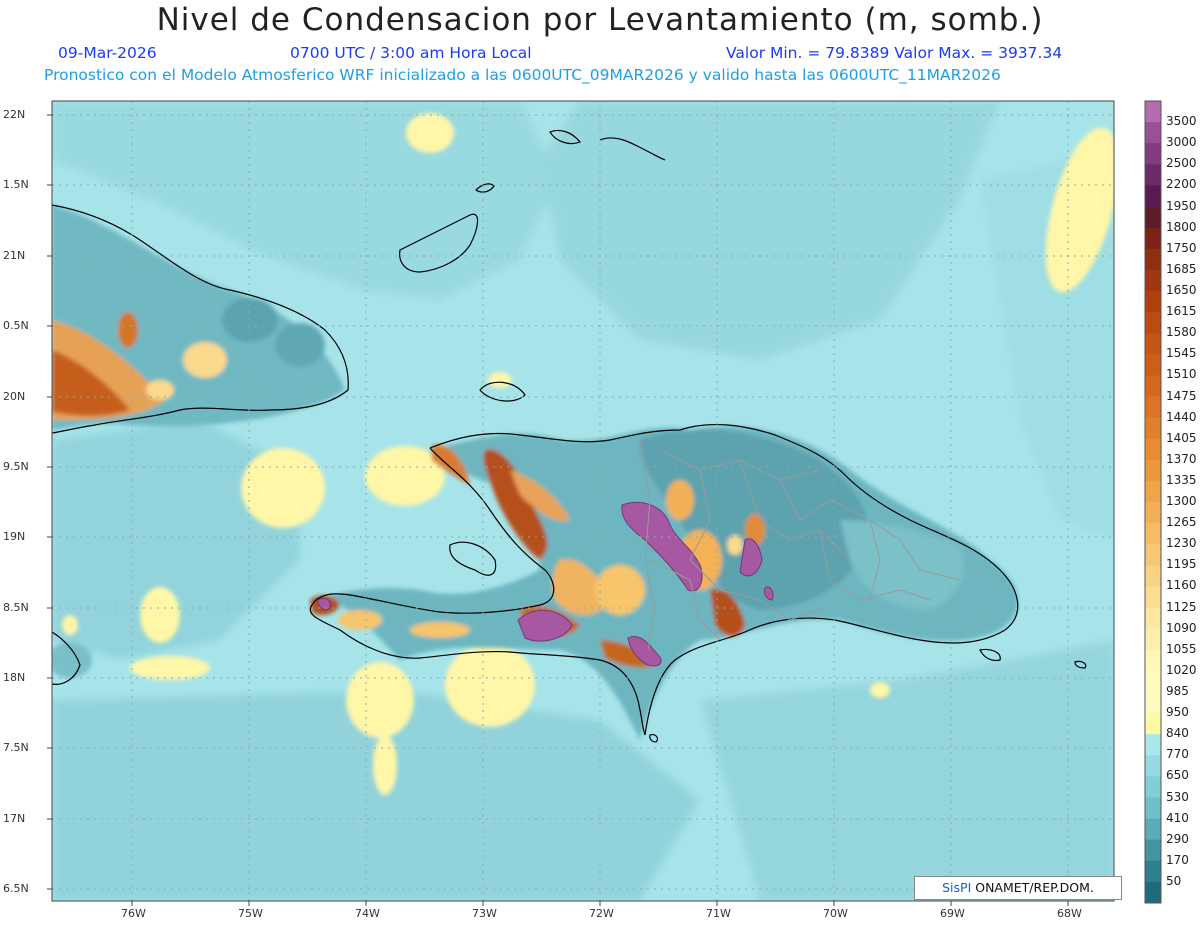 The height and width of the screenshot is (927, 1200). Describe the element at coordinates (718, 913) in the screenshot. I see `lon-label: 71W` at that location.